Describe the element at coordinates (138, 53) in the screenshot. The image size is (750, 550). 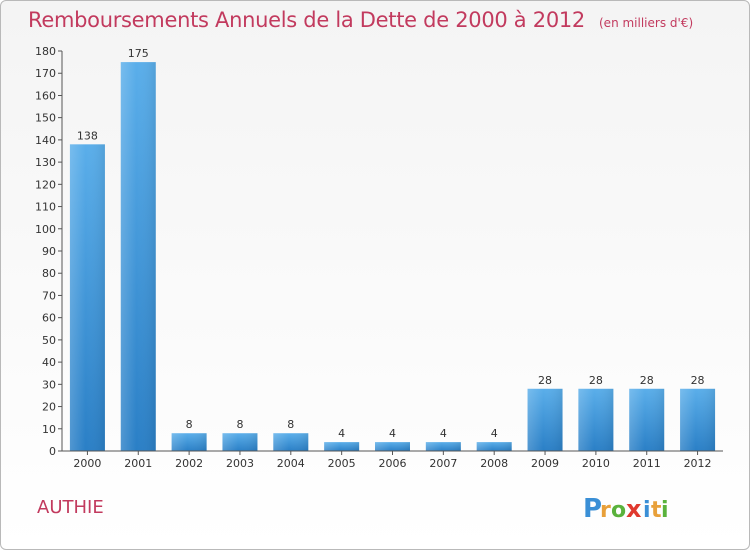
I see `data-label: 175` at that location.